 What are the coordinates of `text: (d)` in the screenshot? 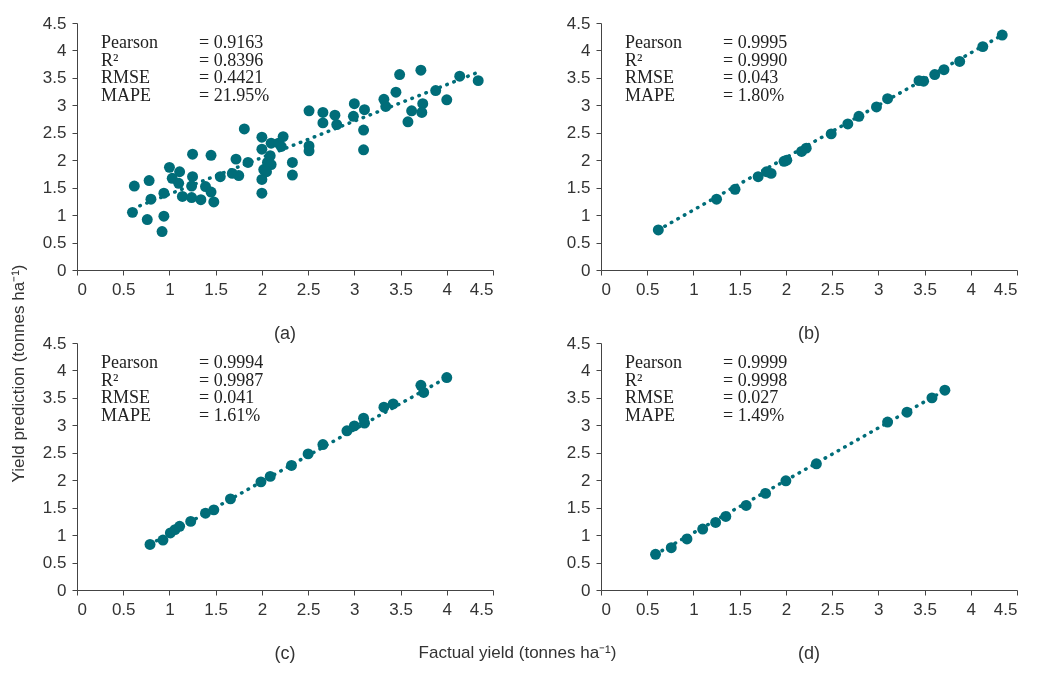 It's located at (809, 653).